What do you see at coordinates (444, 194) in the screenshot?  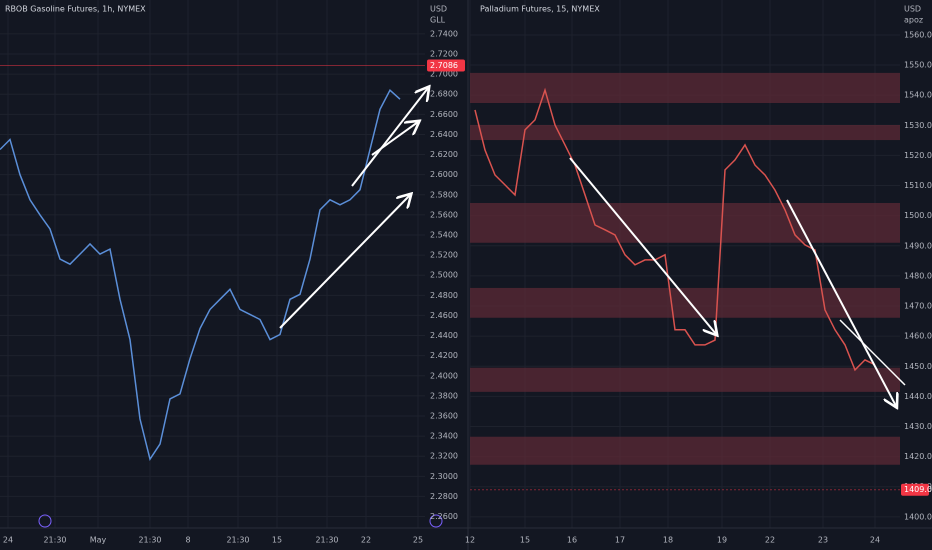 I see `y-tick-label: 2.5800` at bounding box center [444, 194].